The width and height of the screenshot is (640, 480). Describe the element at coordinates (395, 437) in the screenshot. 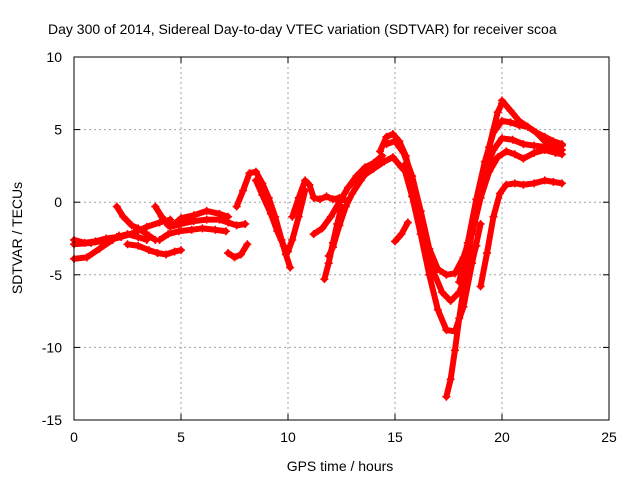

I see `x-tick-label: 15` at that location.